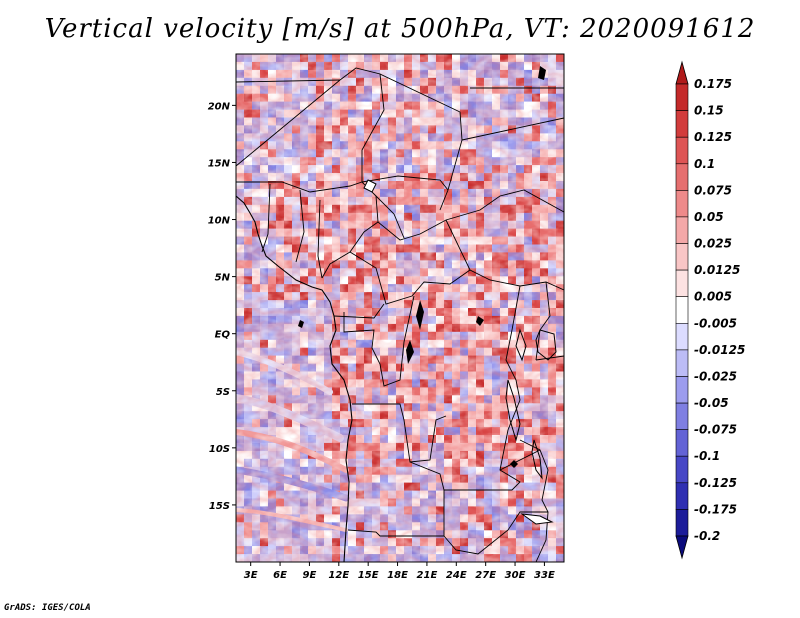 This screenshot has height=618, width=800. What do you see at coordinates (456, 575) in the screenshot?
I see `x-tick-label: 24E` at bounding box center [456, 575].